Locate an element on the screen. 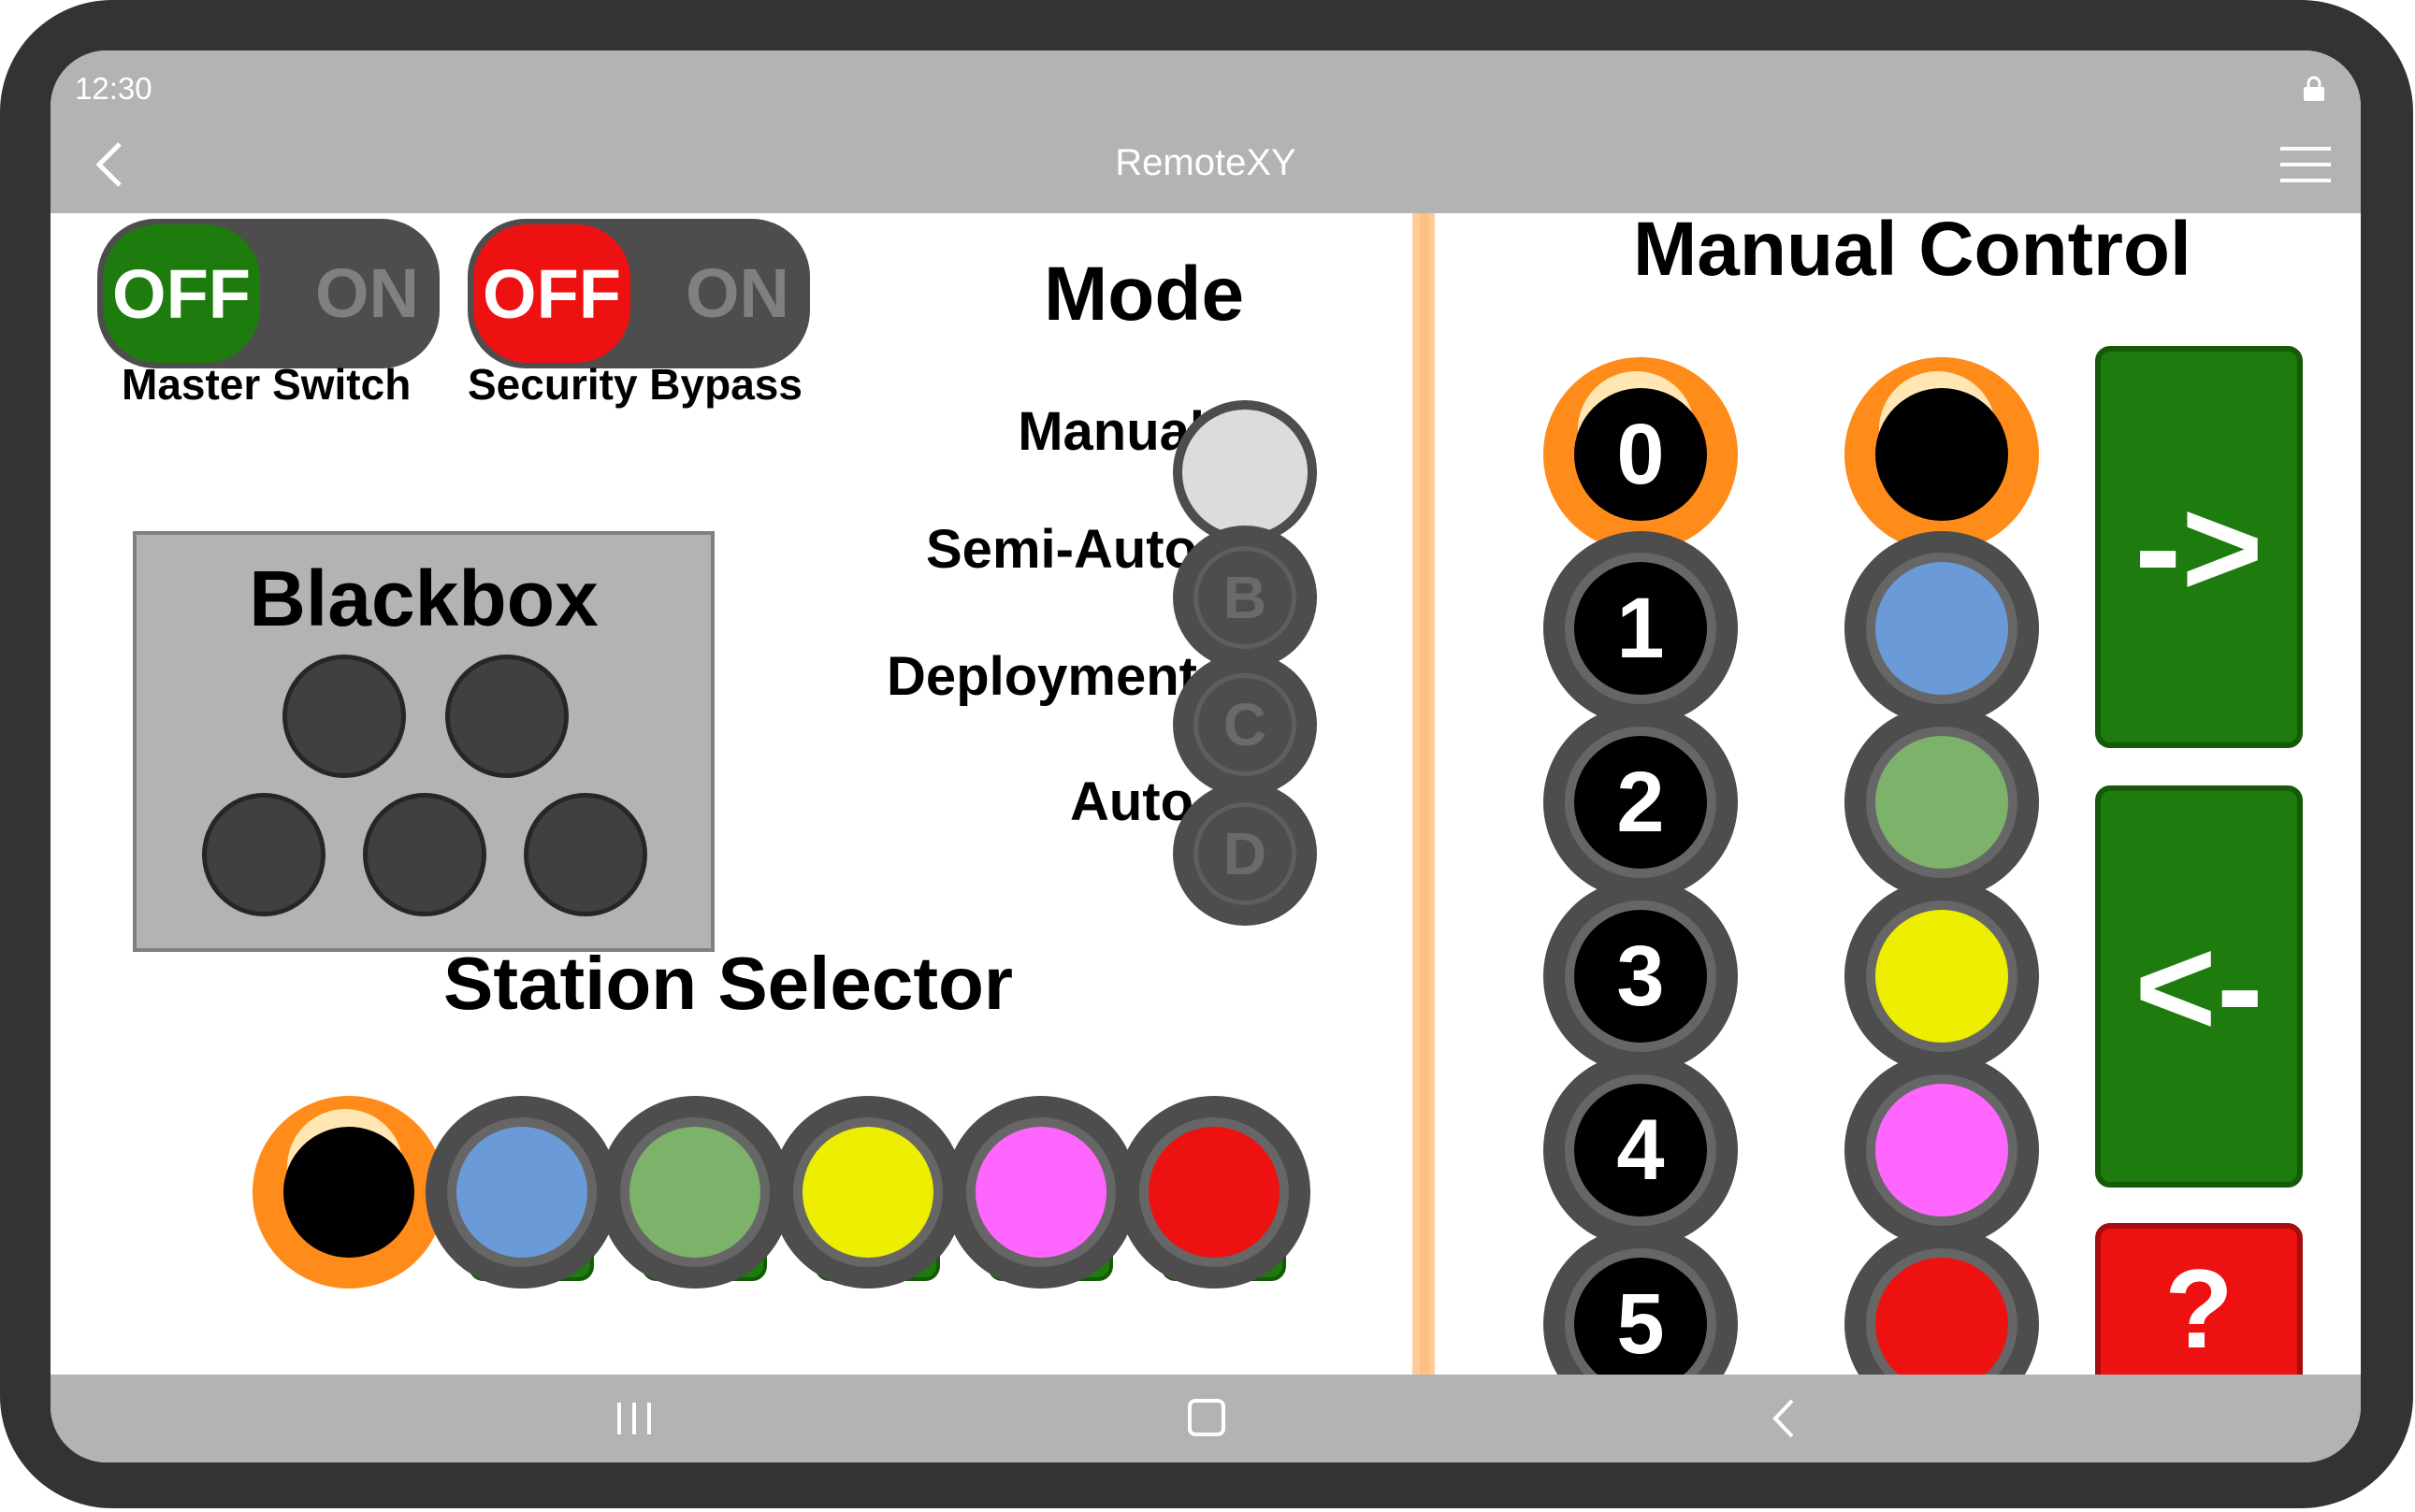 This screenshot has height=1512, width=2415. mode-button-deployment-letter: C is located at coordinates (1244, 724).